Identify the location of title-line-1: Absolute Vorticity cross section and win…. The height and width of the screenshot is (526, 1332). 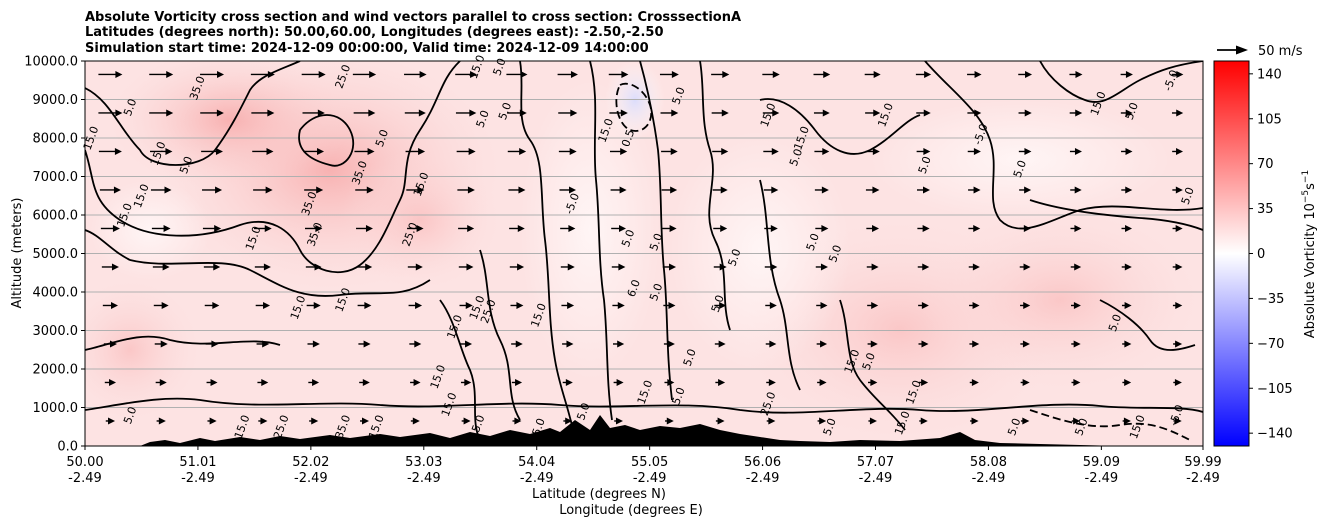
(413, 17).